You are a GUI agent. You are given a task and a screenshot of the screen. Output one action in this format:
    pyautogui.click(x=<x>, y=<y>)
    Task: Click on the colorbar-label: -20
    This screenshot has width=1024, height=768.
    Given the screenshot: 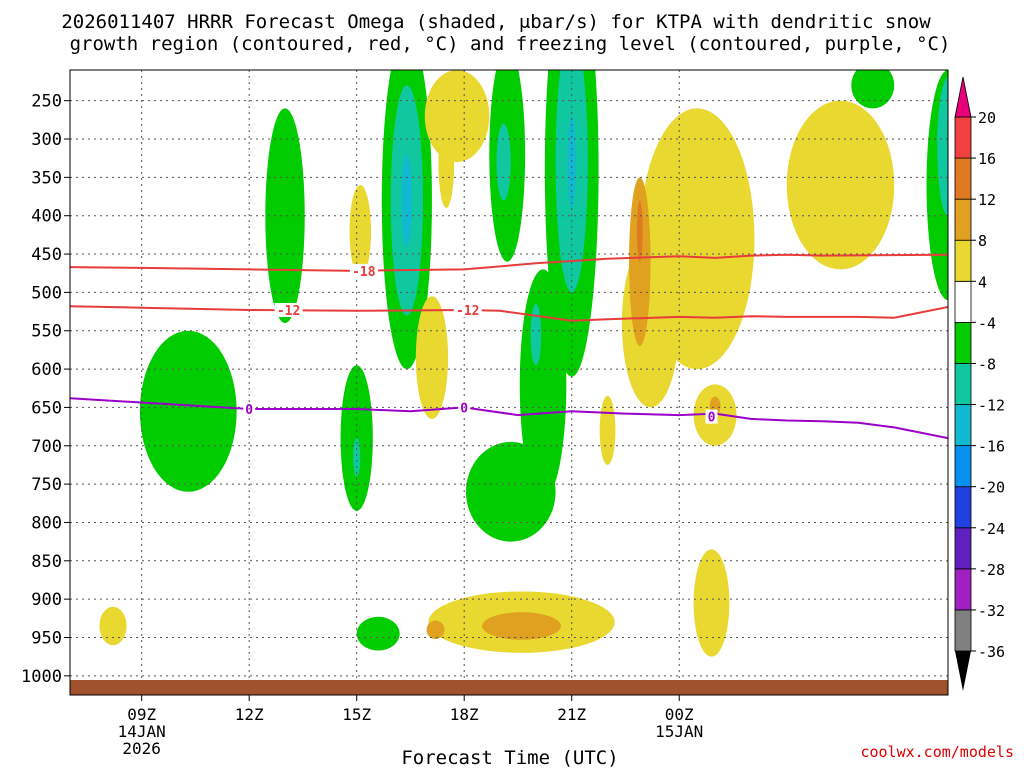 What is the action you would take?
    pyautogui.click(x=991, y=488)
    